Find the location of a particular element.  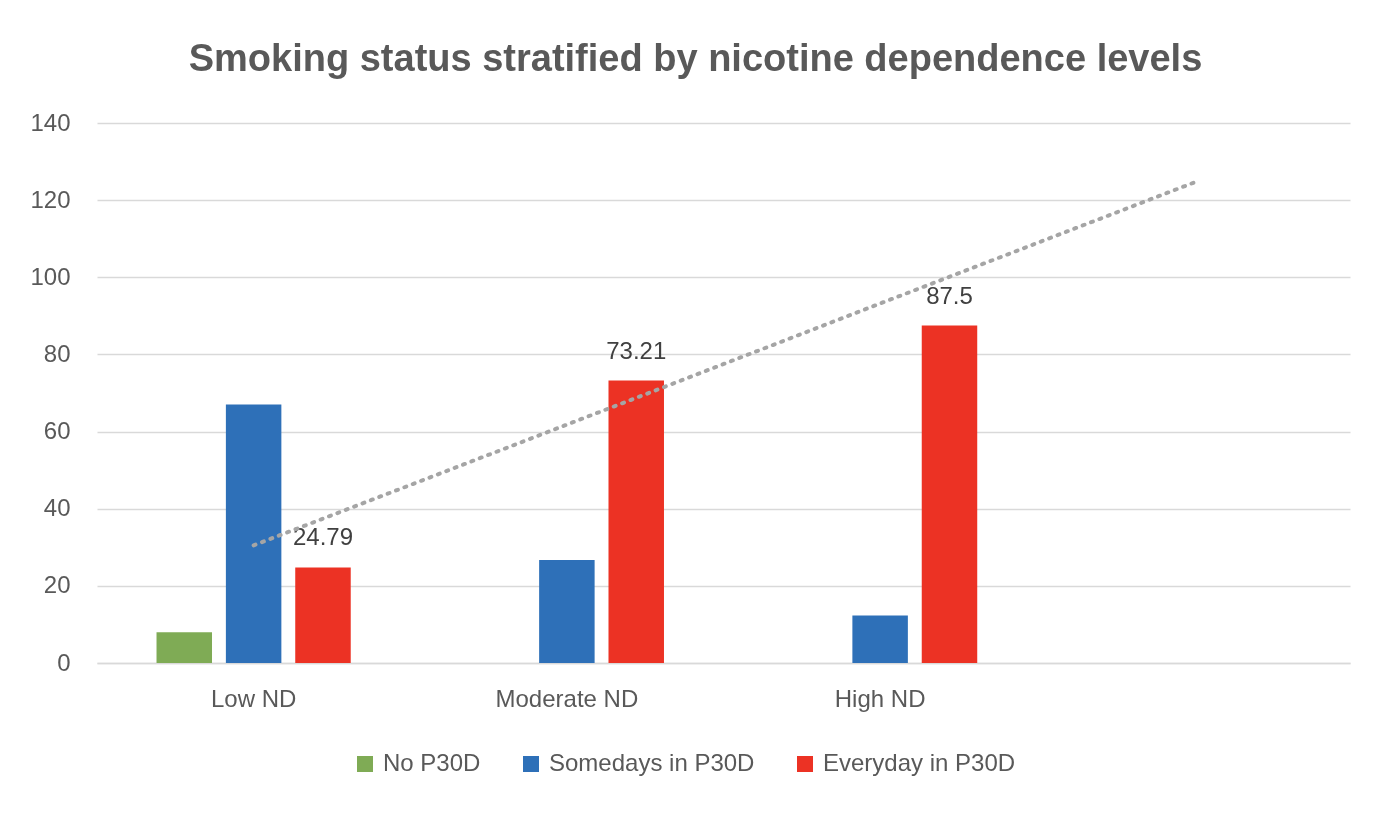

data-label: 73.21 is located at coordinates (636, 350).